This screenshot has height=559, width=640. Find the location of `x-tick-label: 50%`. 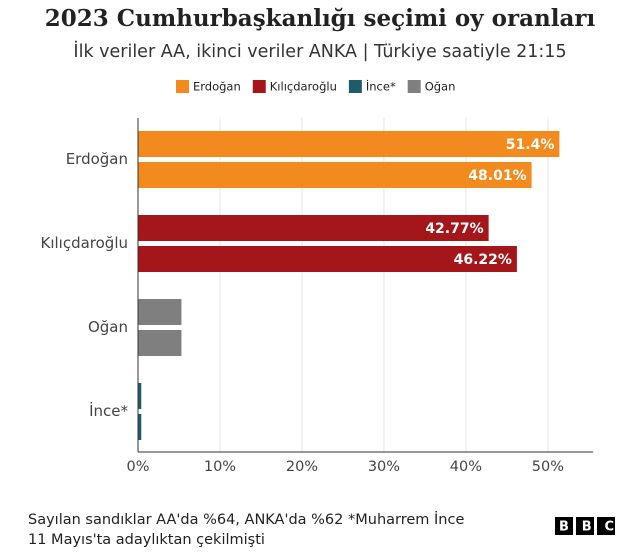

x-tick-label: 50% is located at coordinates (548, 467).